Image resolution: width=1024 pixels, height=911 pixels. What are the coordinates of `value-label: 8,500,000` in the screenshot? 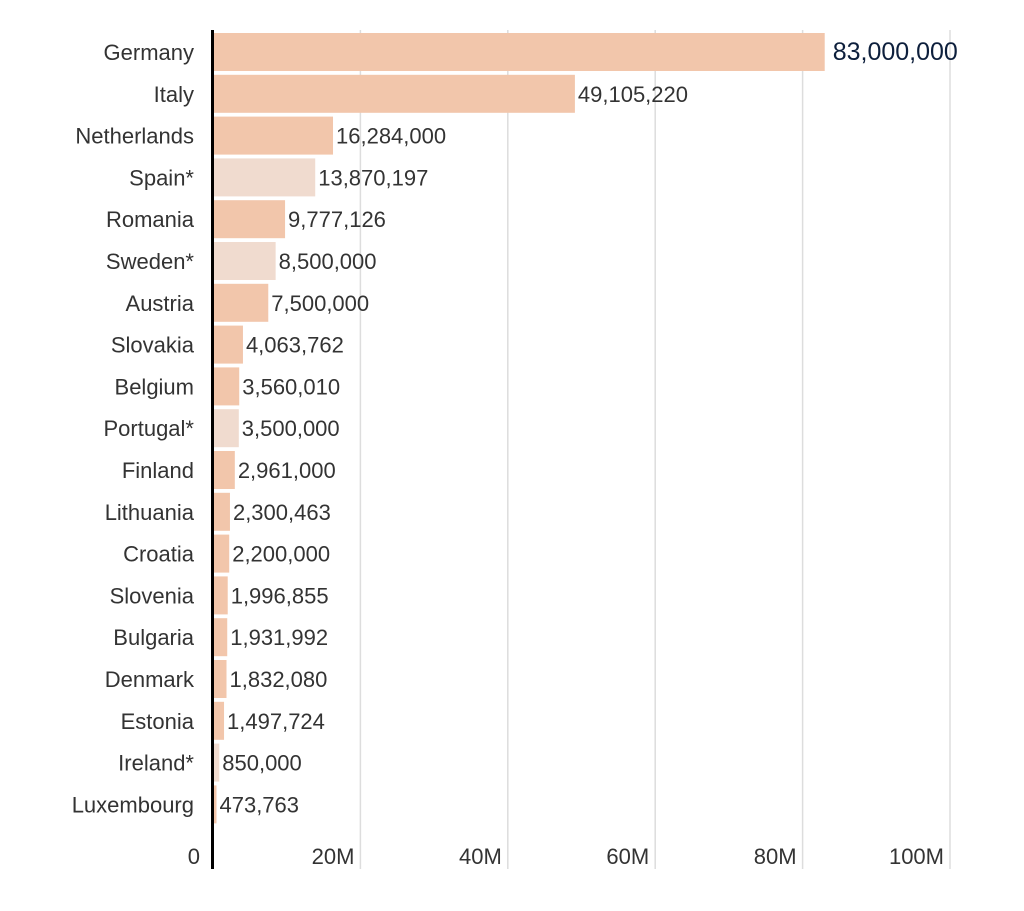 It's located at (328, 261).